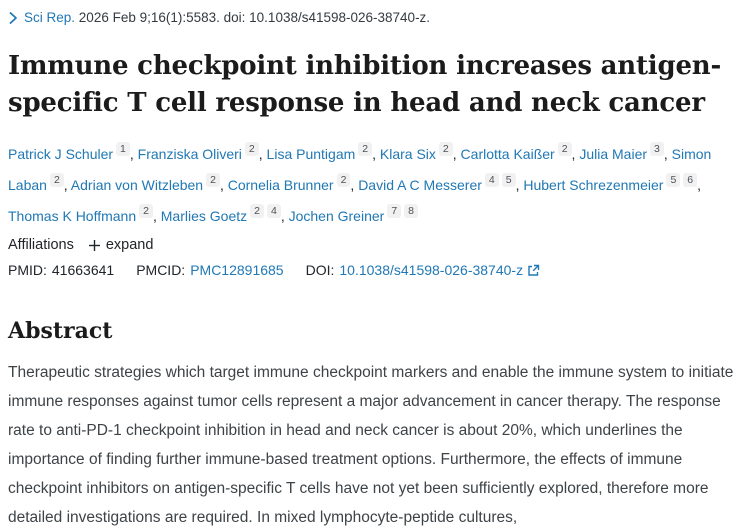  Describe the element at coordinates (72, 216) in the screenshot. I see `author-link: Thomas K Hoffmann` at that location.